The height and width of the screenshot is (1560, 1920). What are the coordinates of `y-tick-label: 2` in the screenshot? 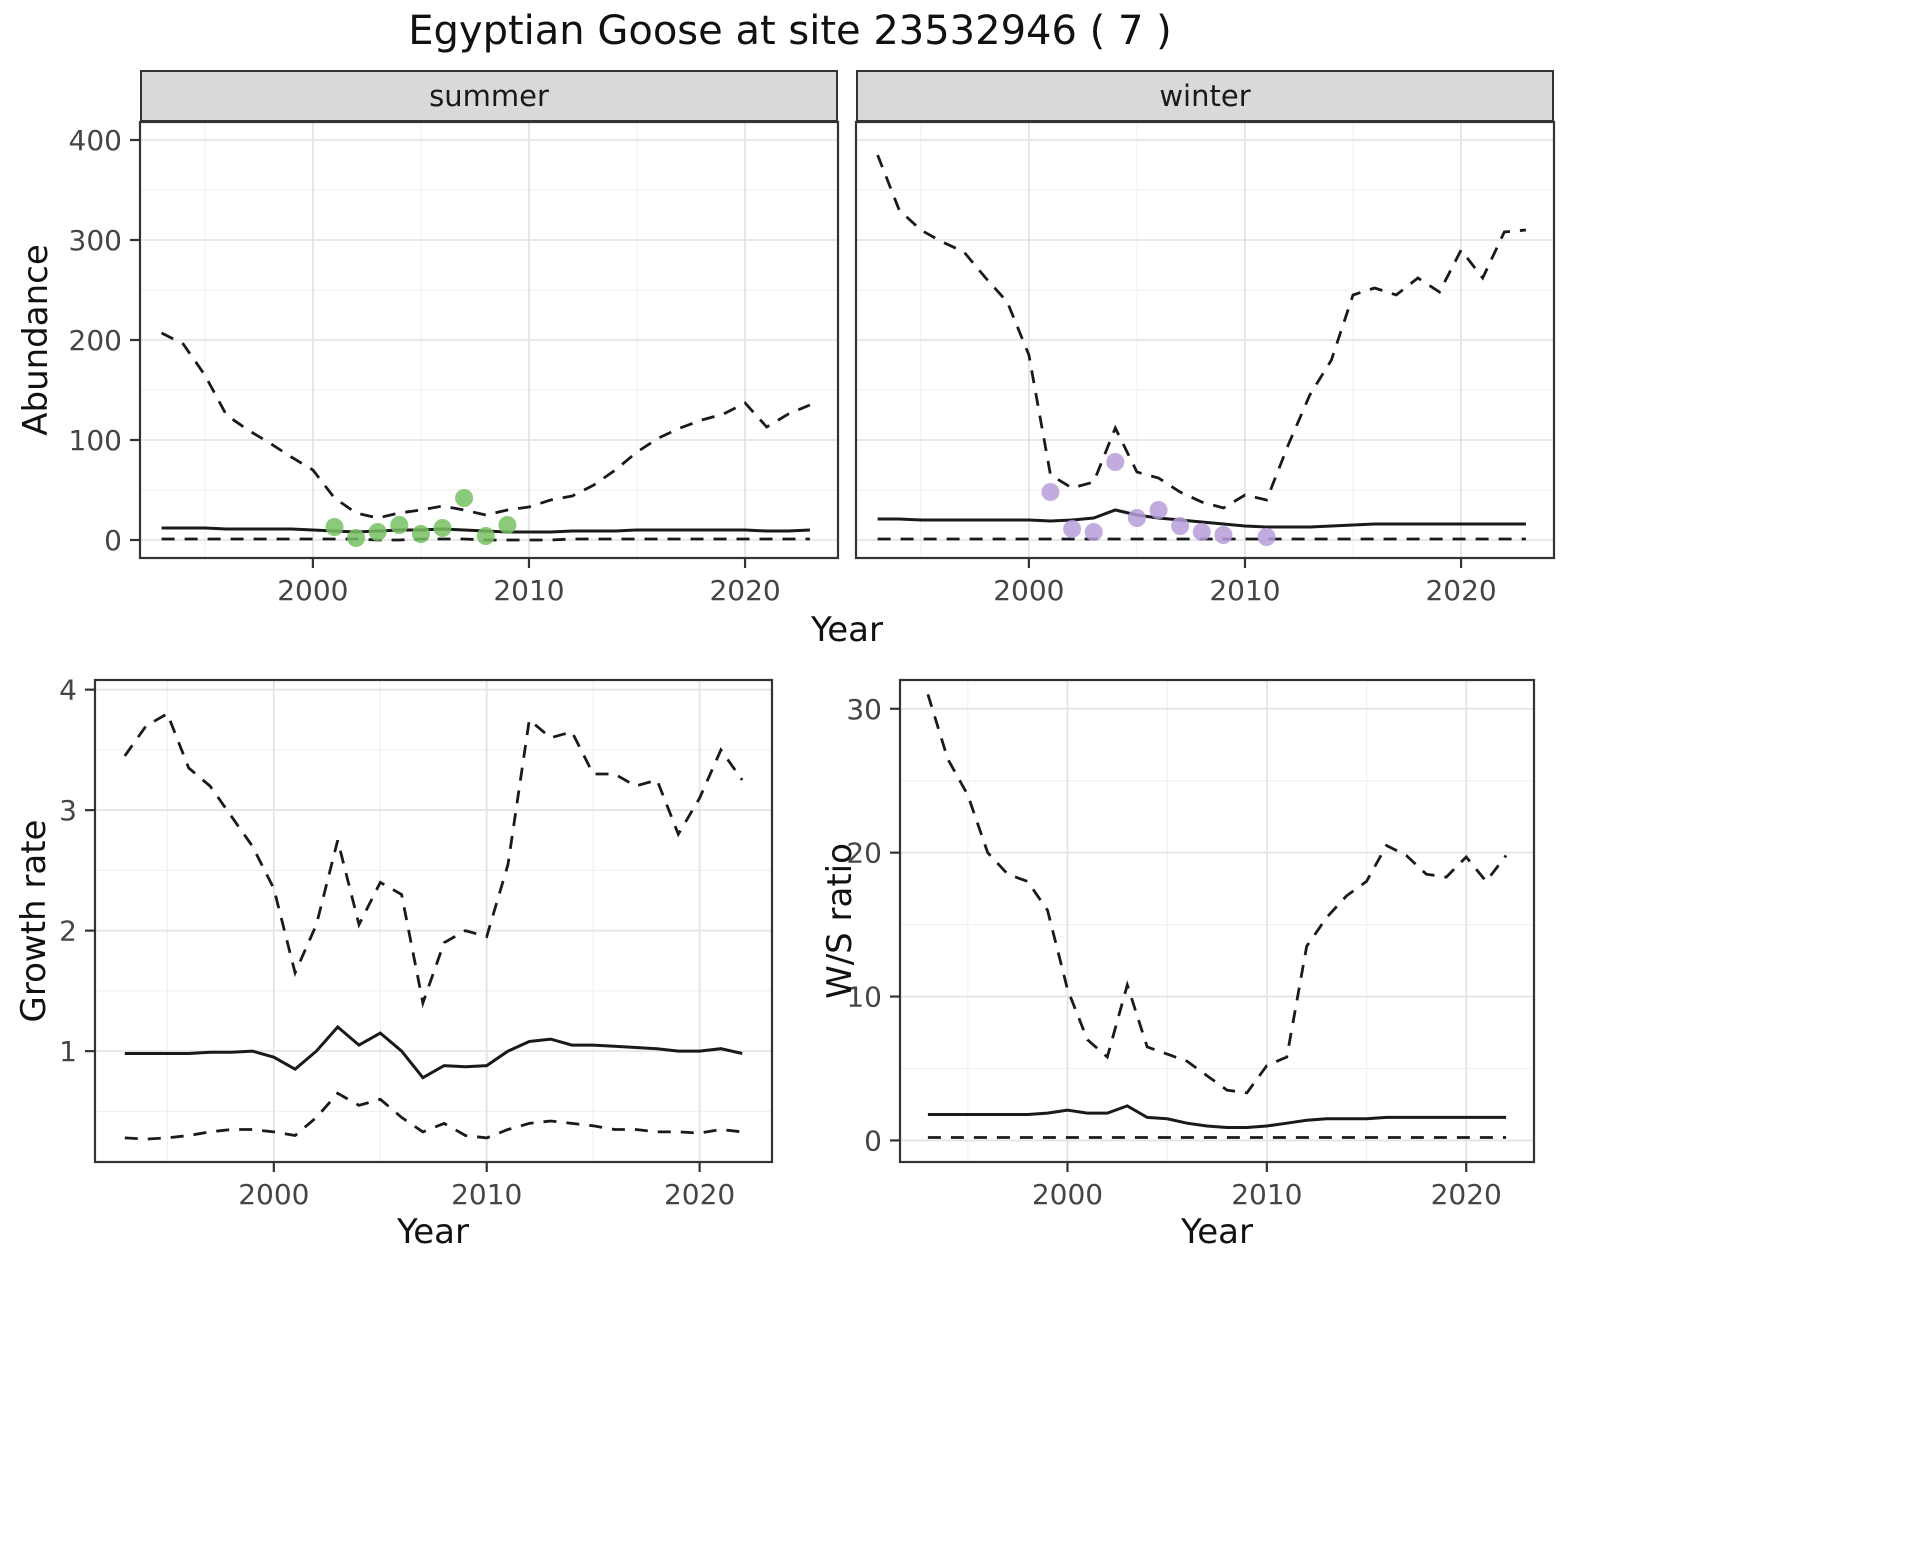 It's located at (68, 931).